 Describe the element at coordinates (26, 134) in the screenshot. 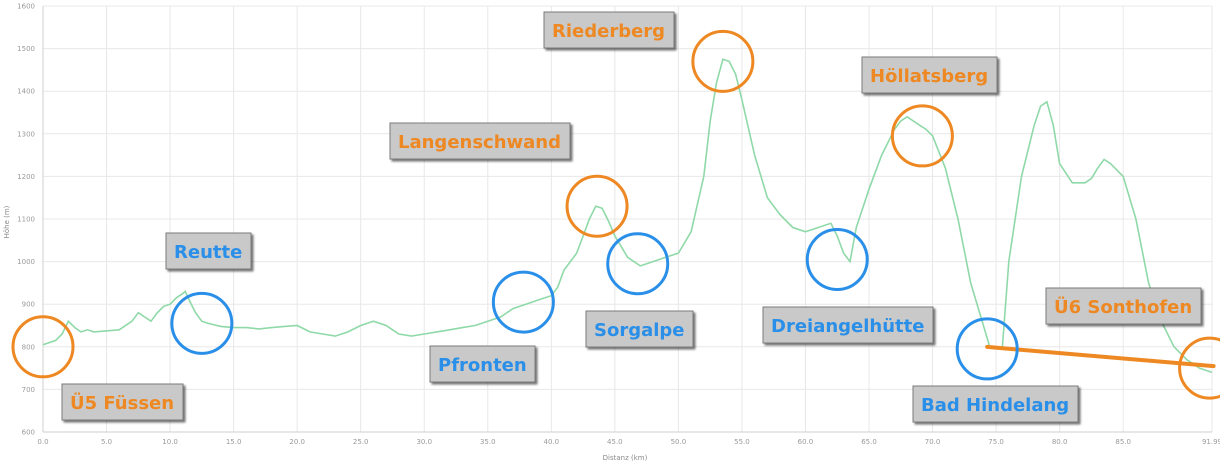

I see `y-tick-label: 1300` at that location.